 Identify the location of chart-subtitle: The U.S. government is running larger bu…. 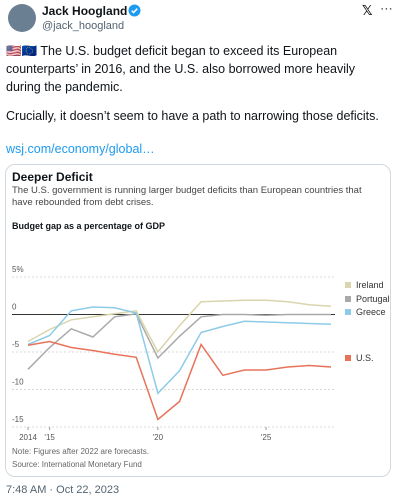
(187, 196).